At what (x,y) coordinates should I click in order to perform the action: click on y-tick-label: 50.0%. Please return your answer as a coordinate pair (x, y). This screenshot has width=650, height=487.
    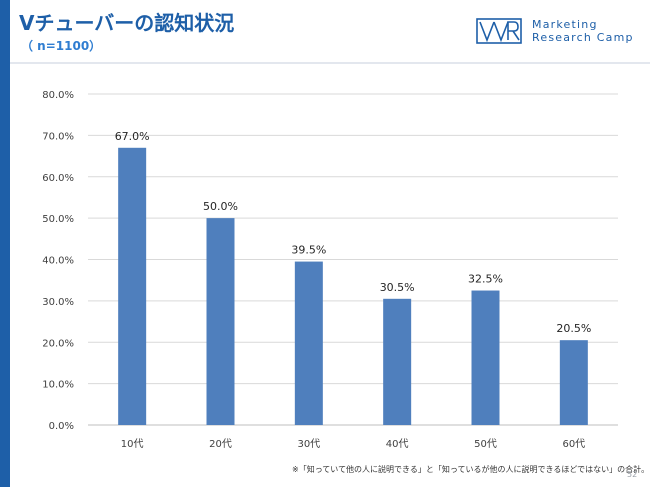
    Looking at the image, I should click on (58, 219).